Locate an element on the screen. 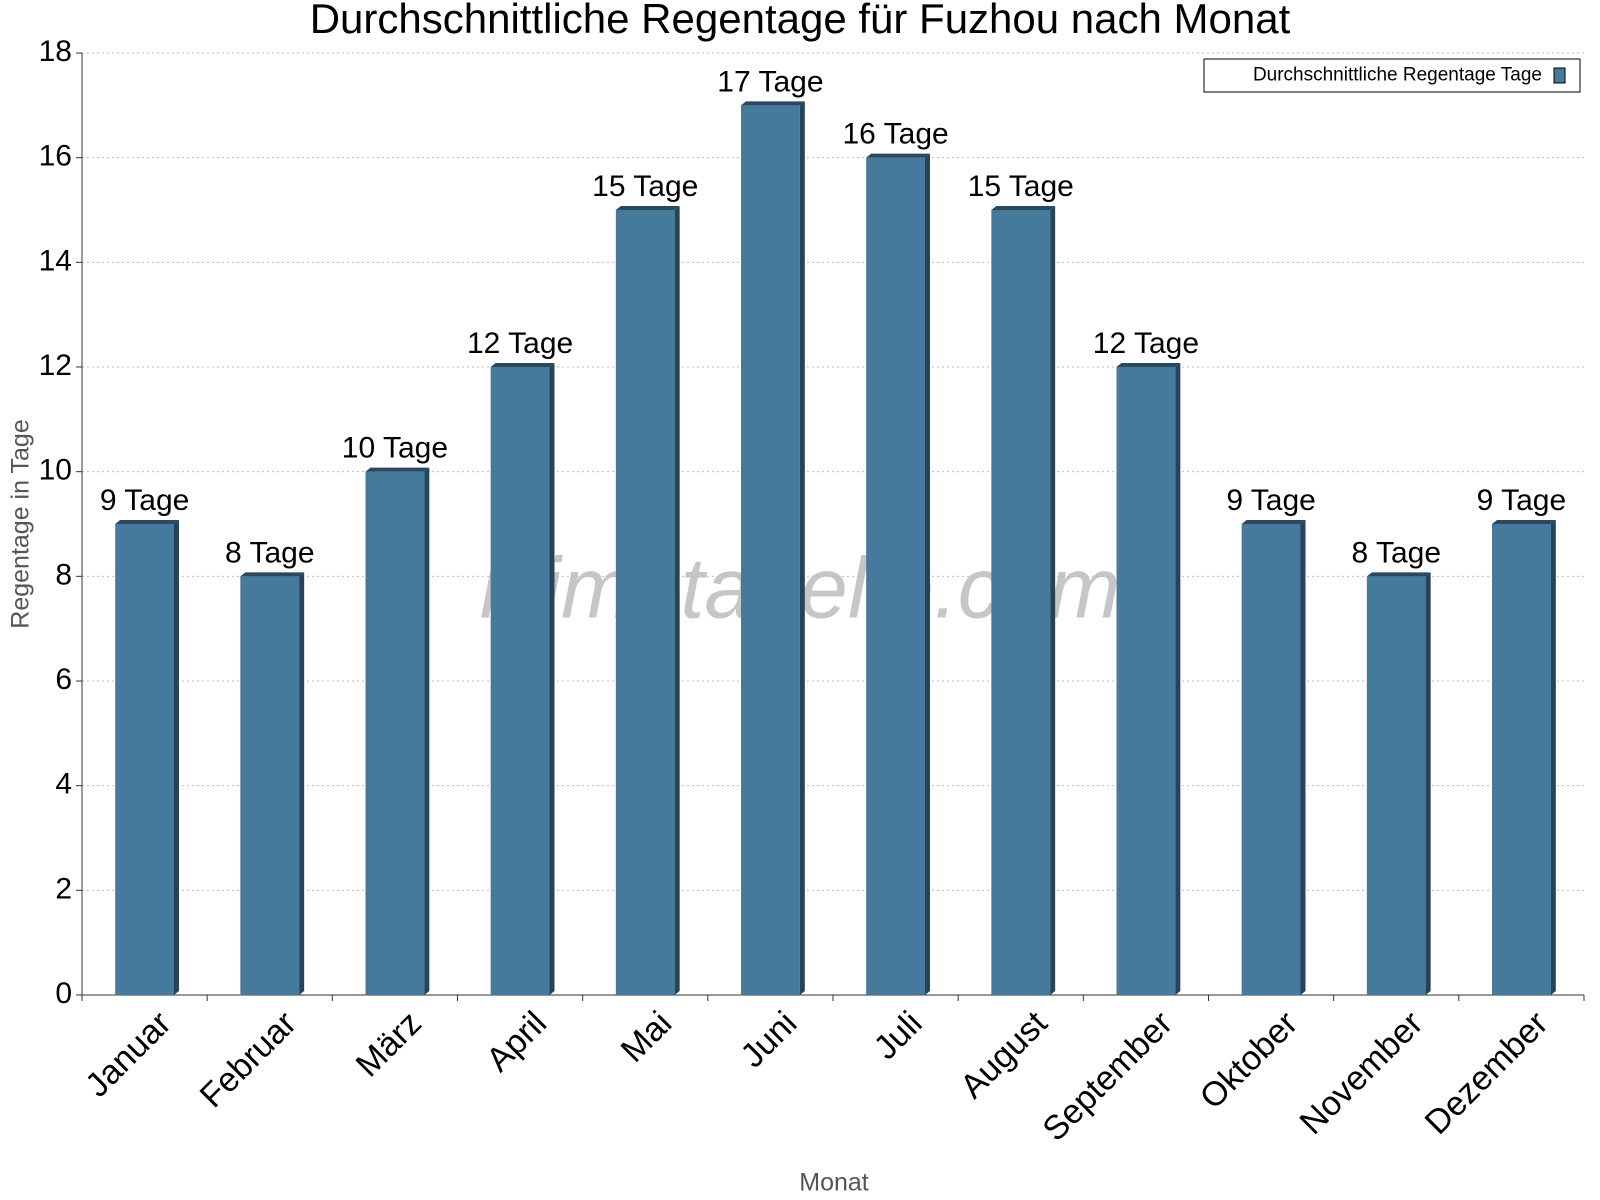 This screenshot has width=1600, height=1200. y-tick-label: 4 is located at coordinates (63, 784).